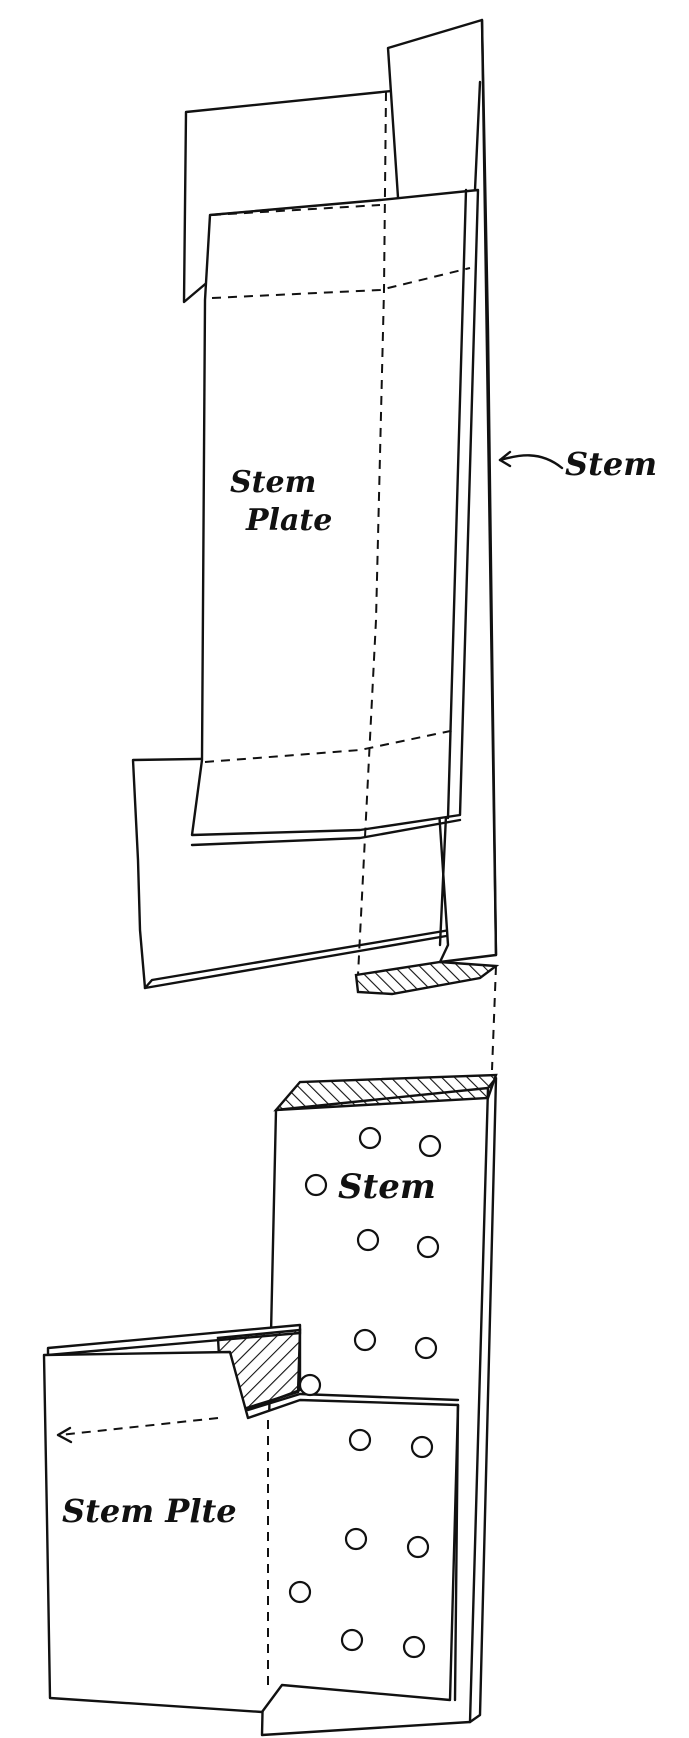 This screenshot has height=1738, width=689. What do you see at coordinates (505, 459) in the screenshot?
I see `upper-stem-pointer-arrowhead` at bounding box center [505, 459].